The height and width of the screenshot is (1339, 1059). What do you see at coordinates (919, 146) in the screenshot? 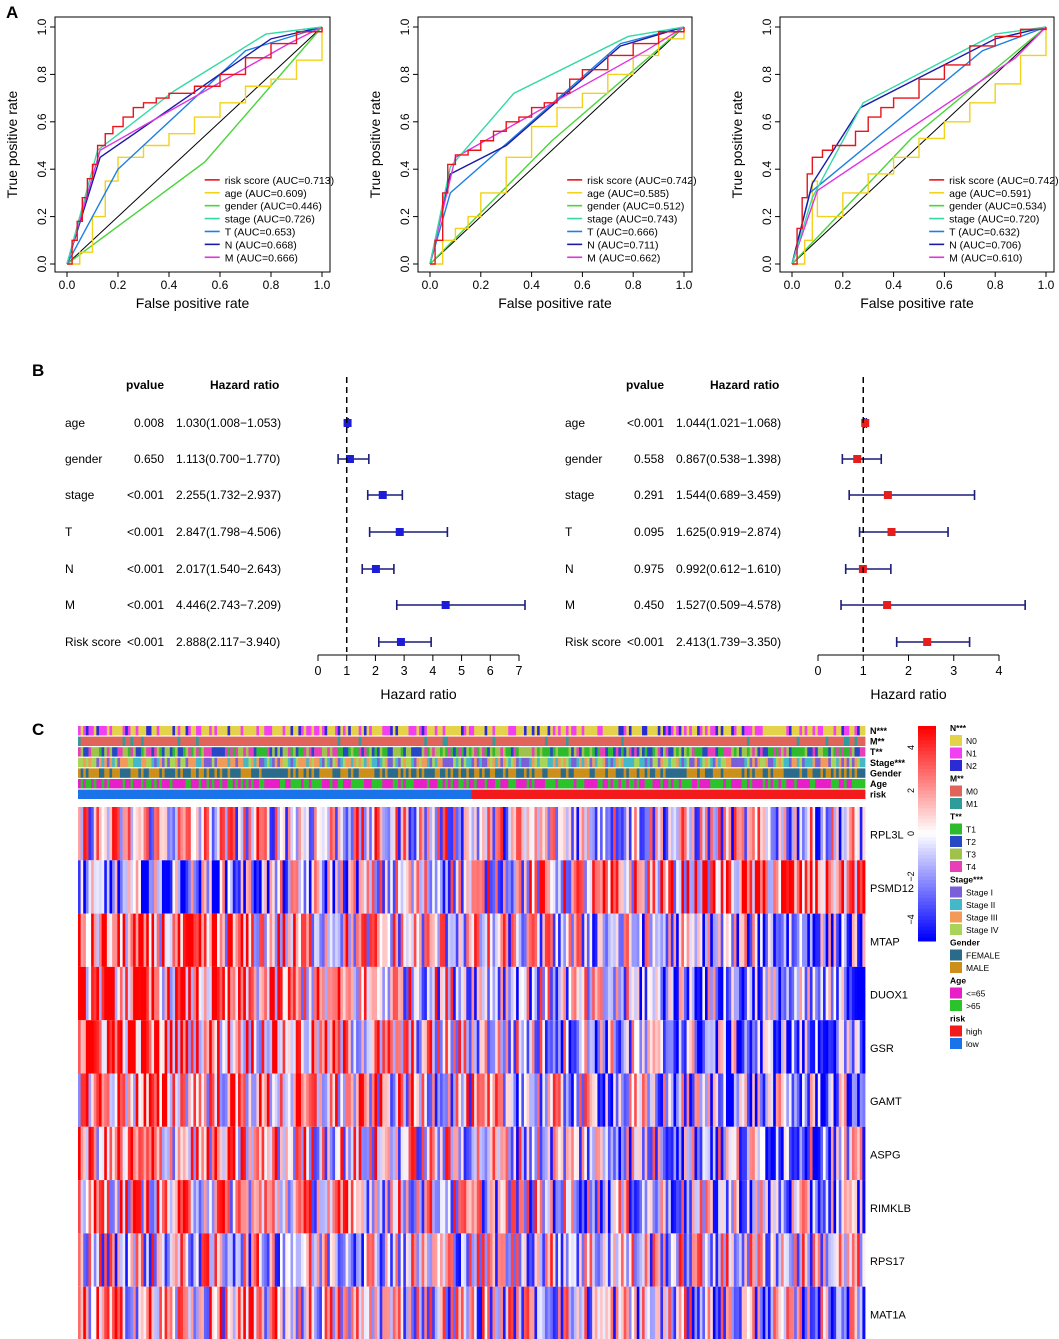
I see `roc-curve-age` at bounding box center [919, 146].